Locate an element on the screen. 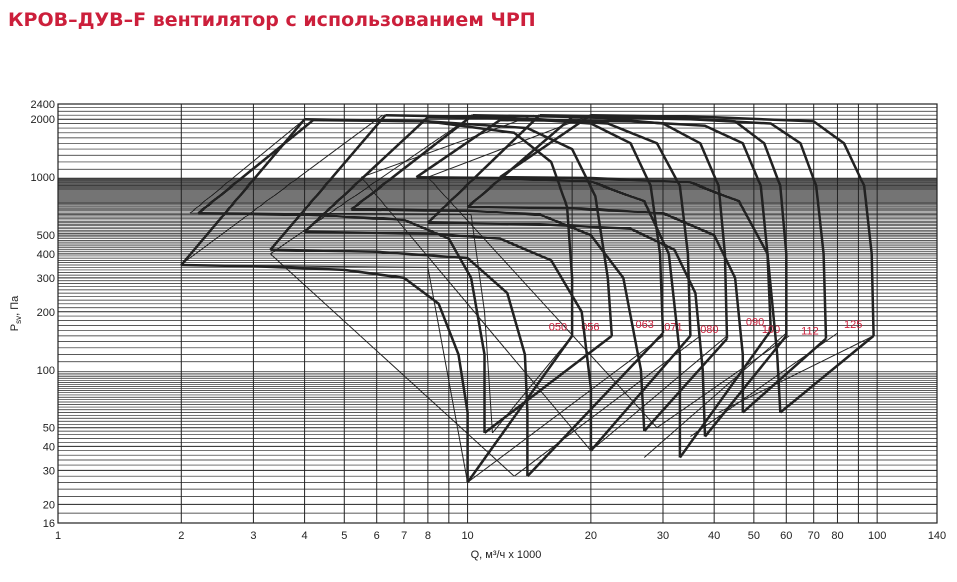 The image size is (957, 582). y-tick-label: 1000 is located at coordinates (43, 178).